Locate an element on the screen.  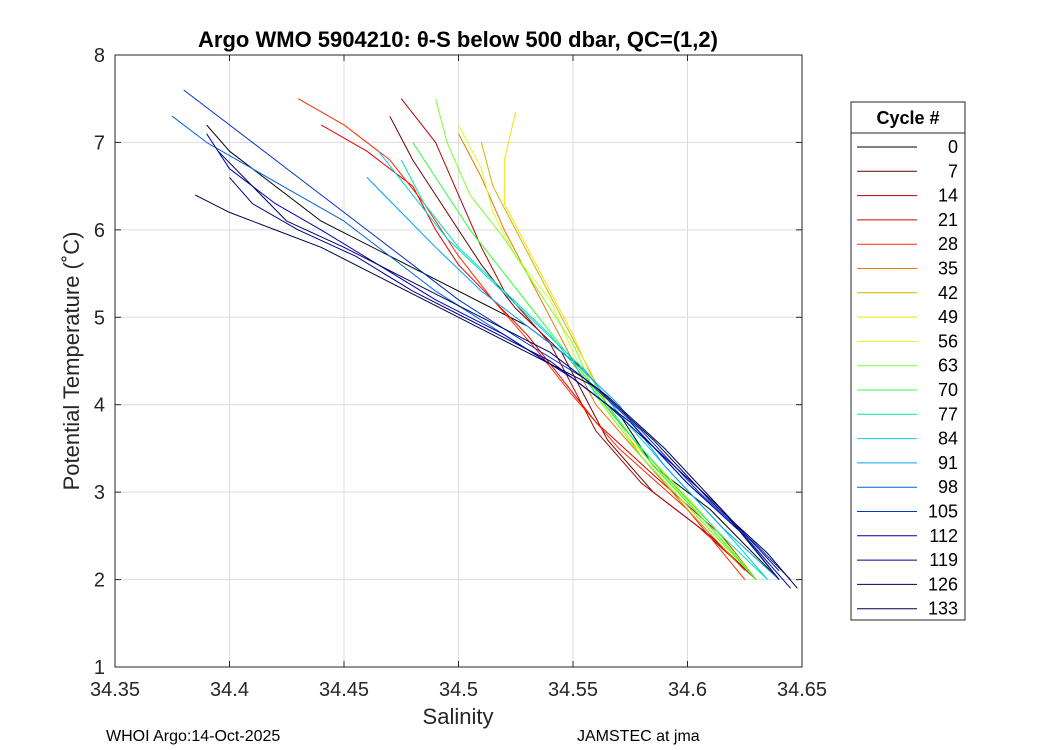
legend-label: 42 is located at coordinates (948, 293).